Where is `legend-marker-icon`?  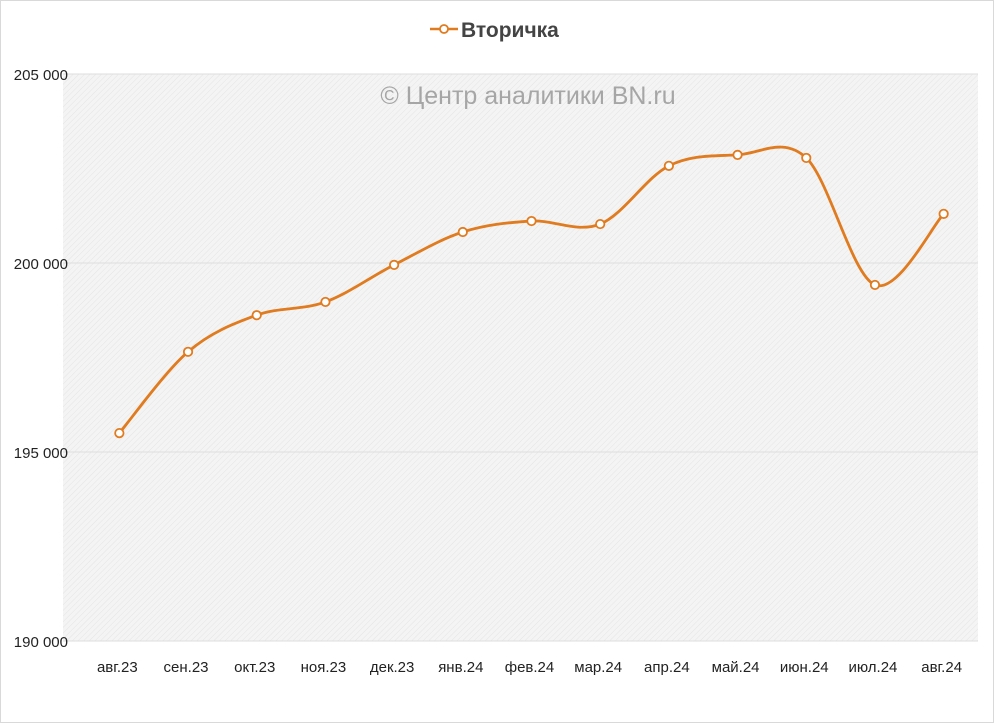
legend-marker-icon is located at coordinates (444, 29).